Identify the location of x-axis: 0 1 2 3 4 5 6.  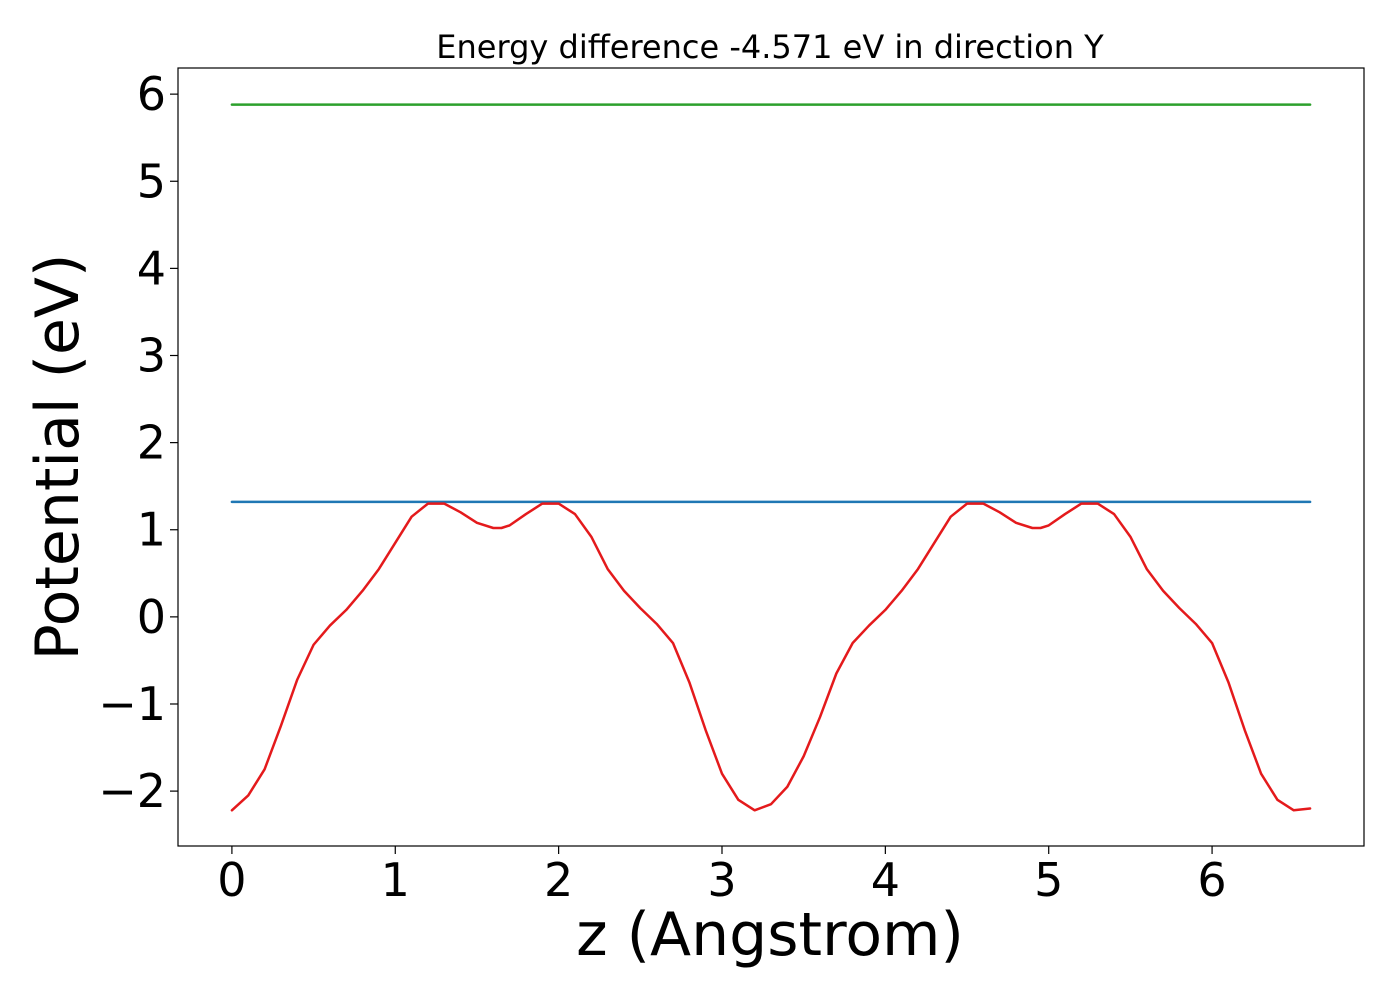
(722, 876).